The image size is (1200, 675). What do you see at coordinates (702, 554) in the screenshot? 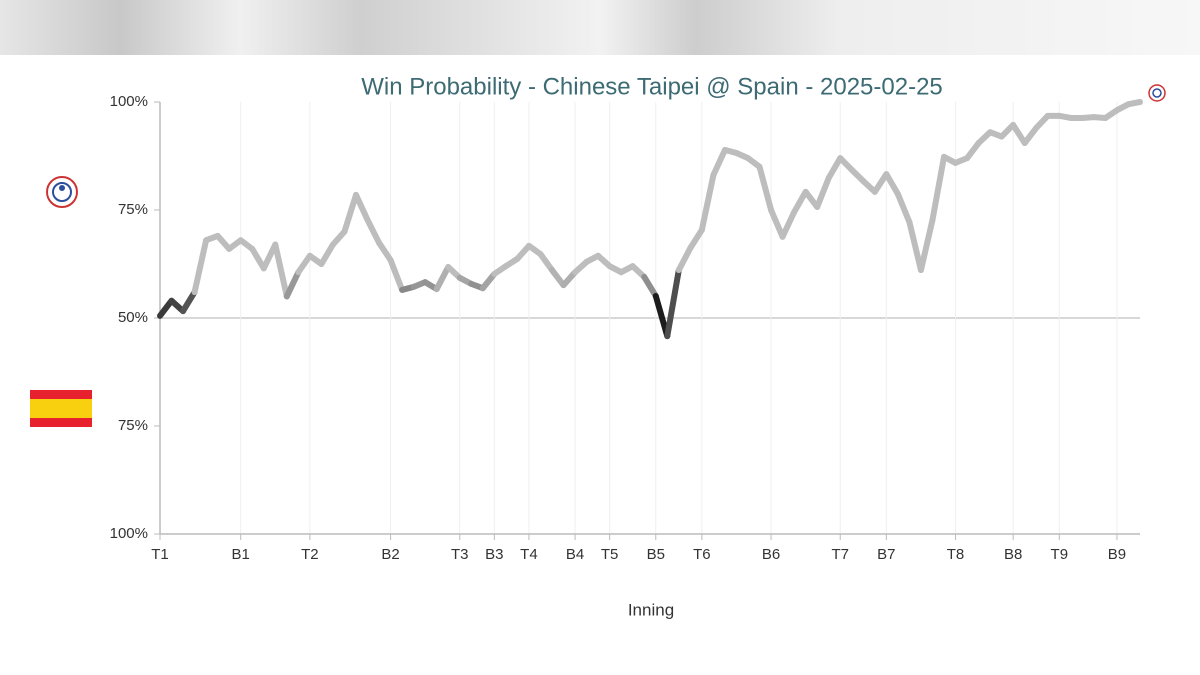
I see `x-tick-label: T6` at bounding box center [702, 554].